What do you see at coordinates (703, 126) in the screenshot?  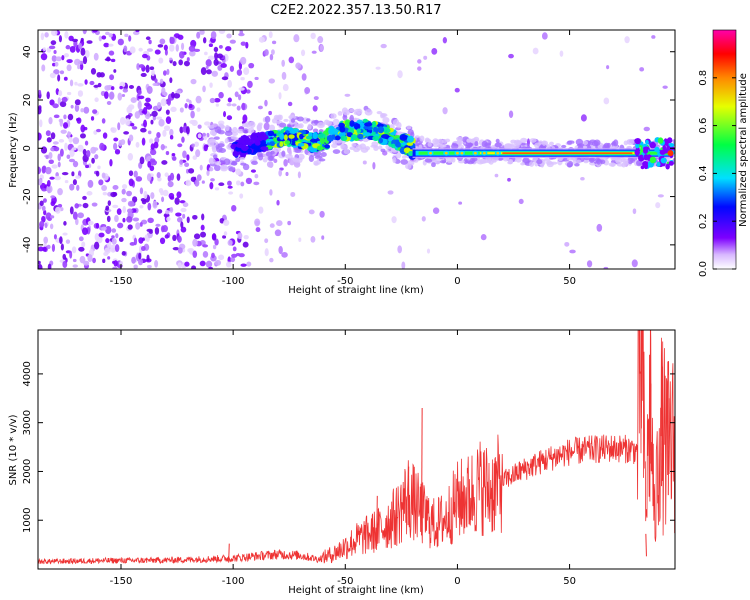 I see `colorbar-tick-label: 0.6` at bounding box center [703, 126].